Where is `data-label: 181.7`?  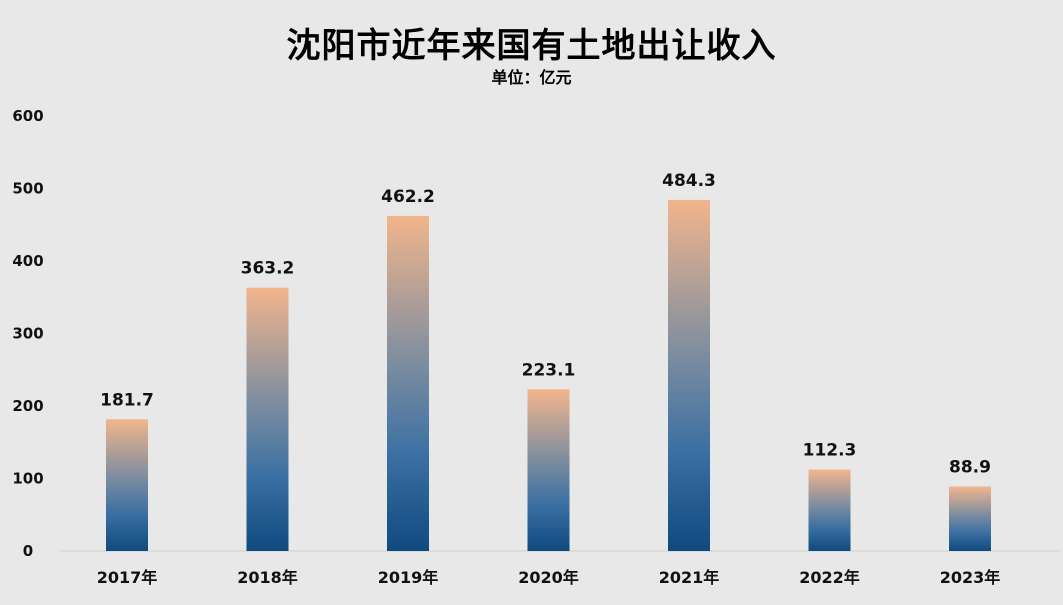
data-label: 181.7 is located at coordinates (127, 400).